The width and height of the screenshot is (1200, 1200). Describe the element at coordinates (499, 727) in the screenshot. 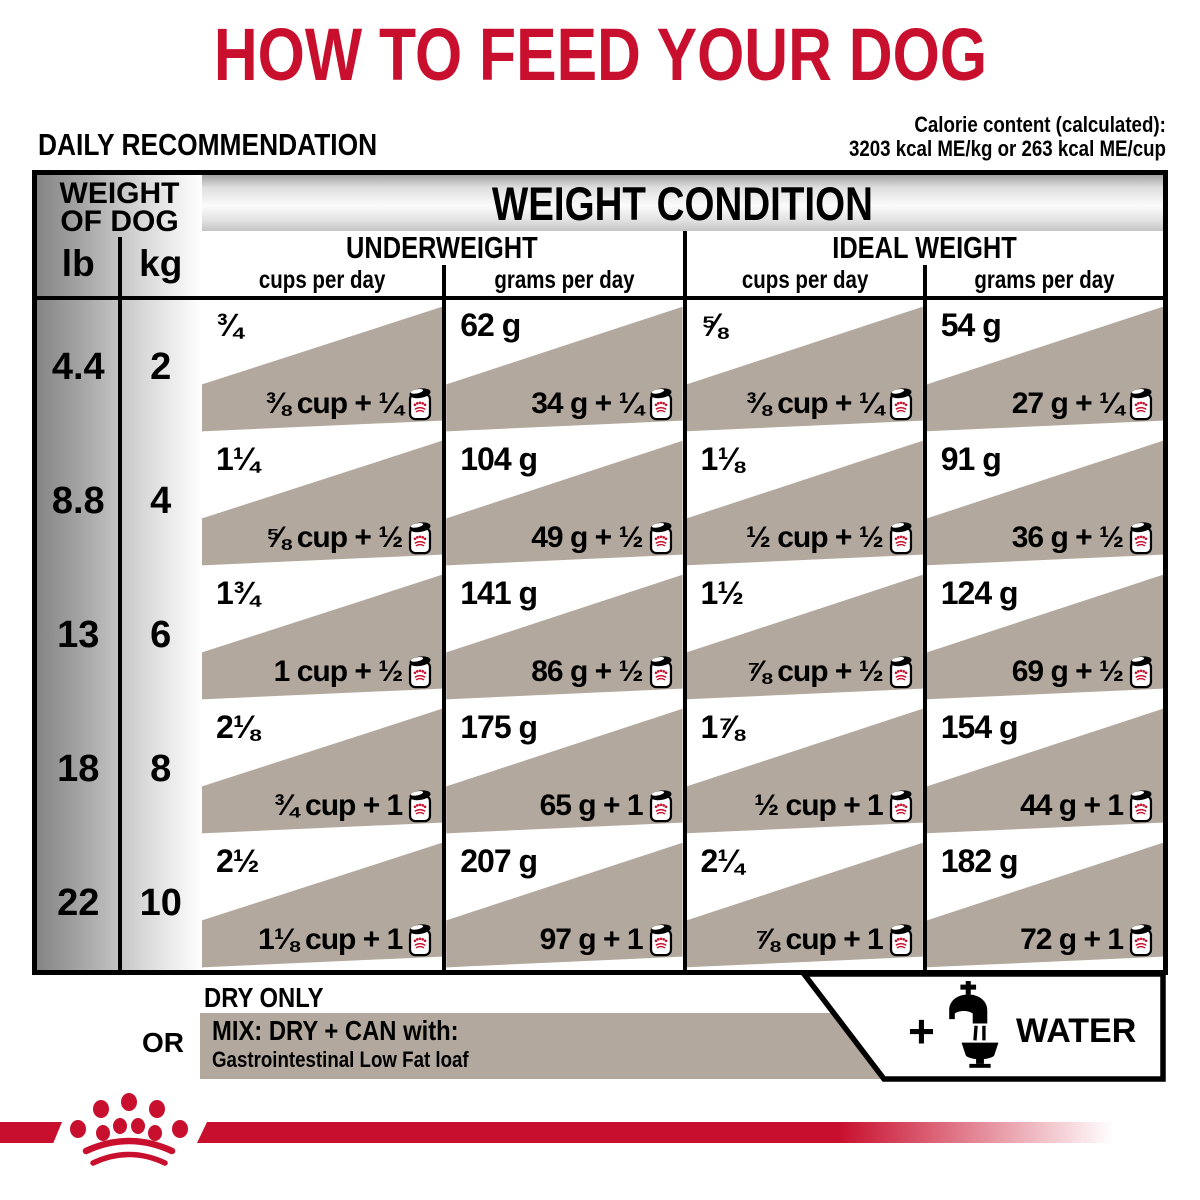

I see `dry-value: 175 g` at that location.